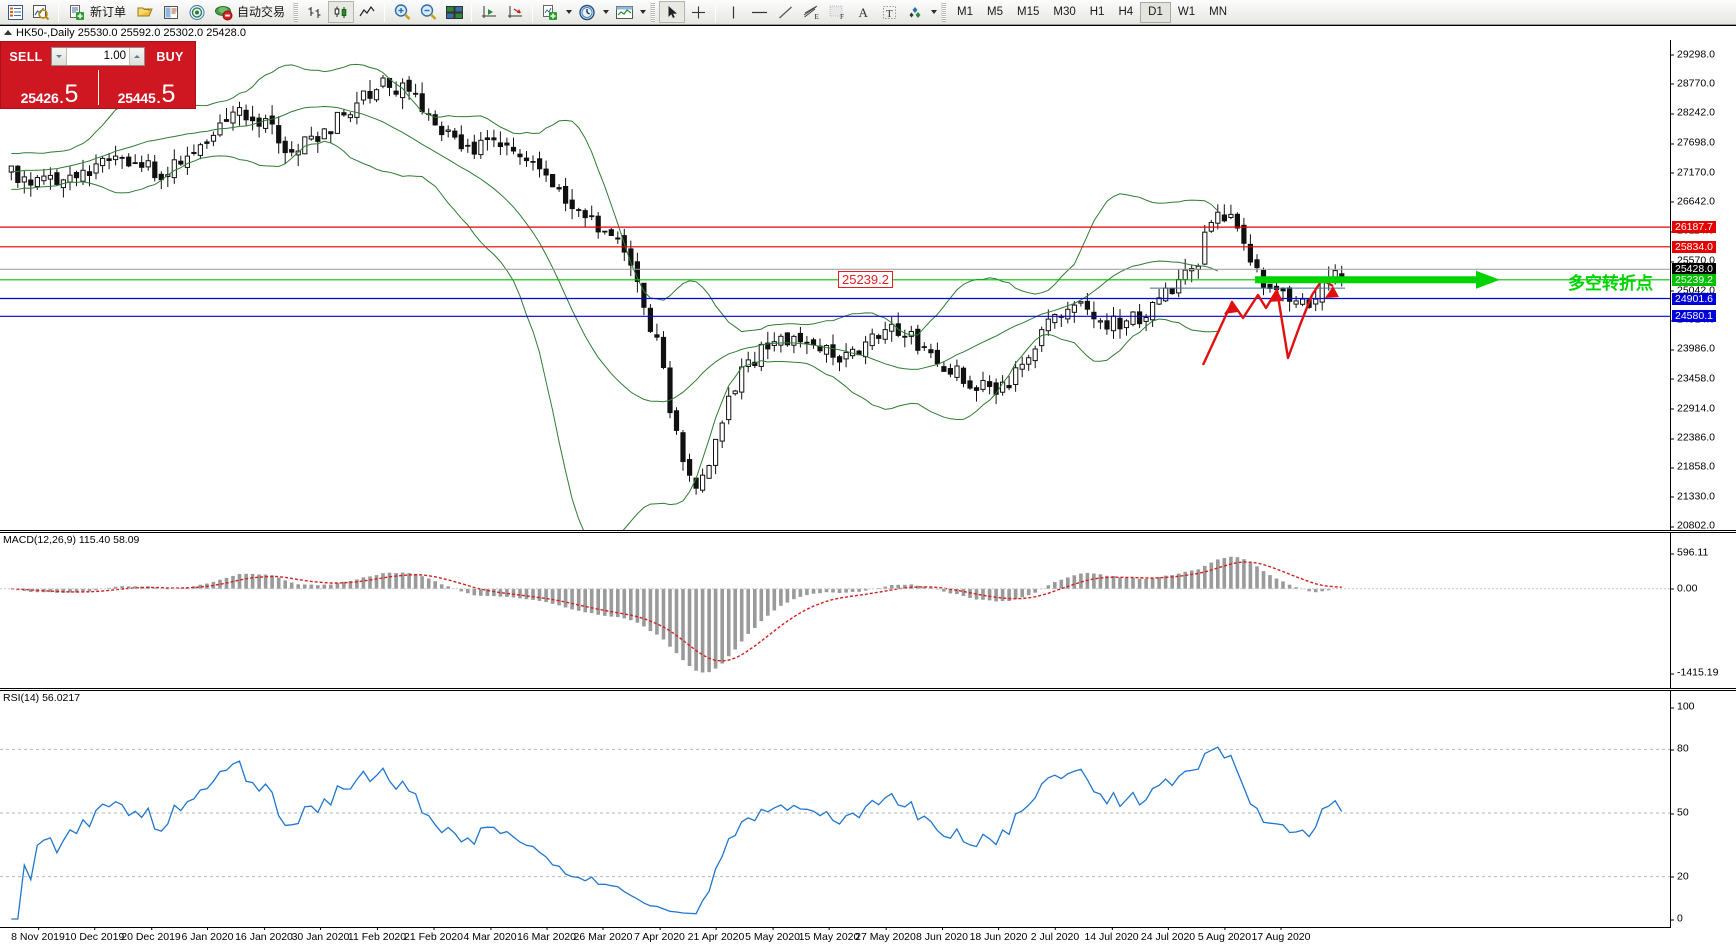 The height and width of the screenshot is (947, 1736). I want to click on auto-trading-icon, so click(223, 12).